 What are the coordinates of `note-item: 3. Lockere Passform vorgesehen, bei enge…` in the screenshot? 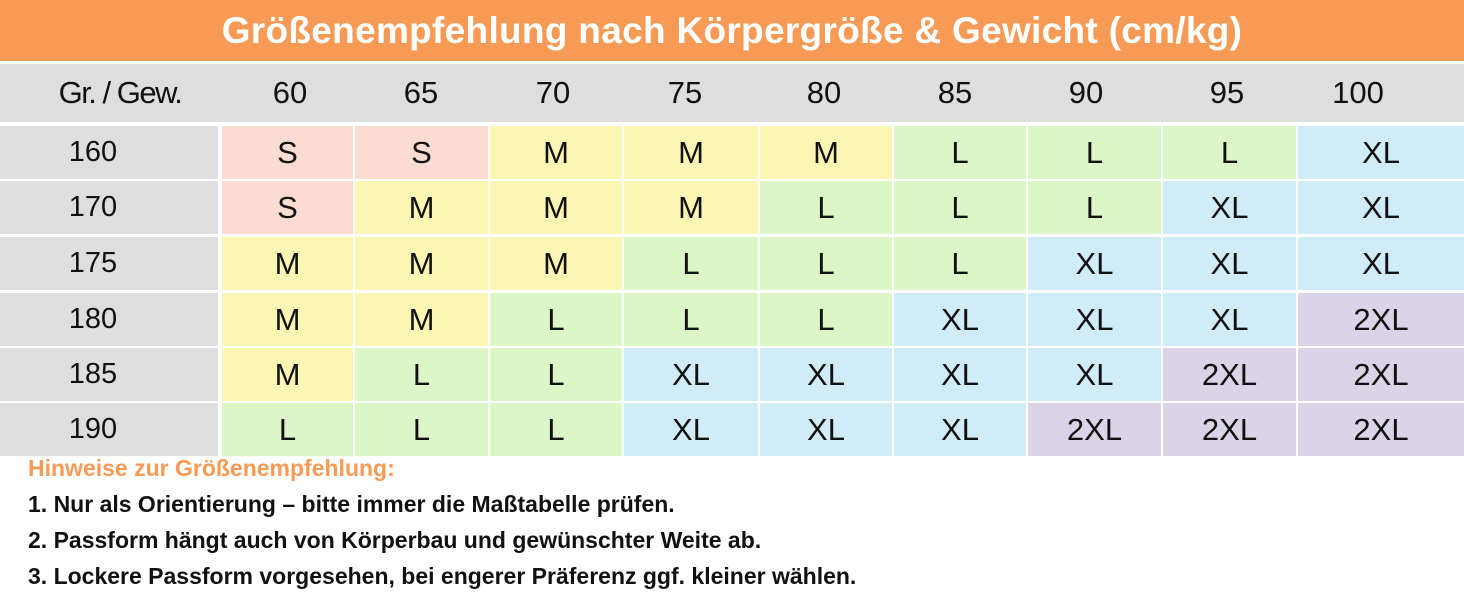 It's located at (442, 576).